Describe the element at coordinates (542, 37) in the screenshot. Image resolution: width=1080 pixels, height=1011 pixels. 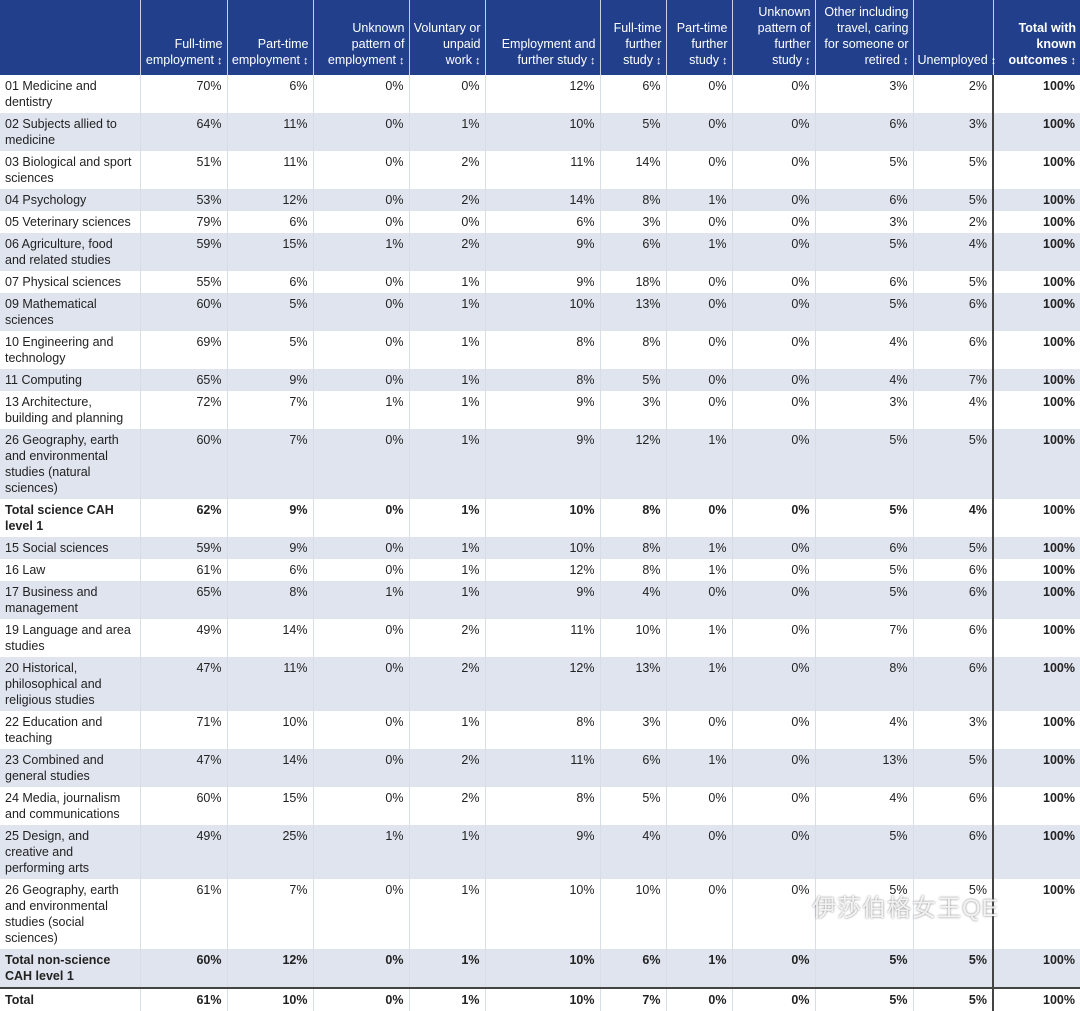
I see `column-header: Employment and further study ↕` at that location.